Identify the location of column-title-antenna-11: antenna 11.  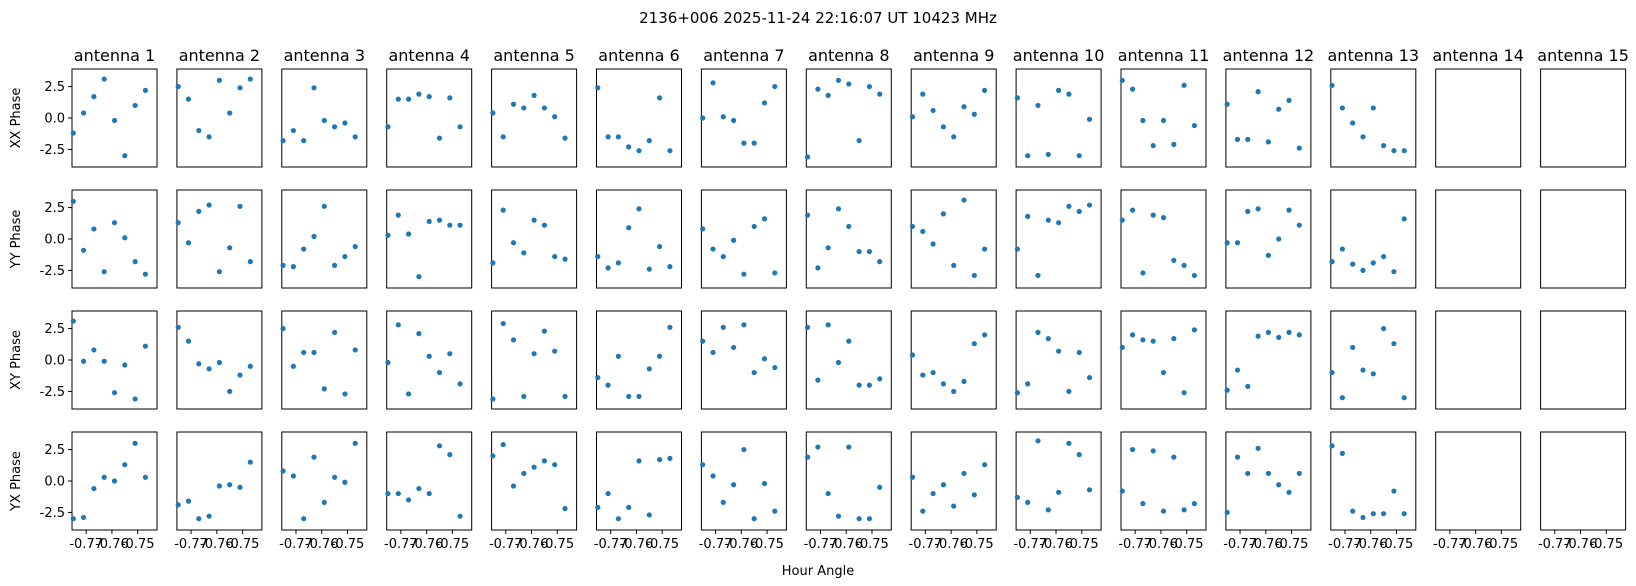
(1164, 55).